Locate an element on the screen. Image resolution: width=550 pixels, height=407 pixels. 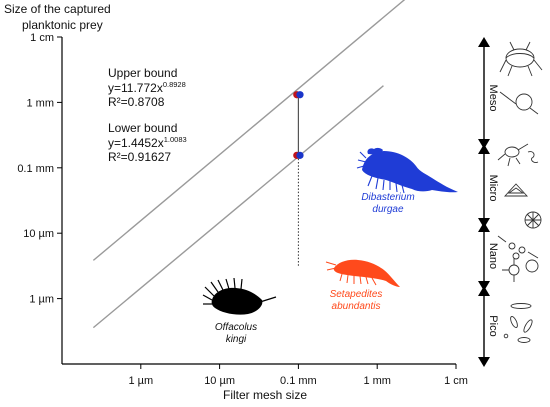
setapedites-label-2: abundantis is located at coordinates (356, 306).